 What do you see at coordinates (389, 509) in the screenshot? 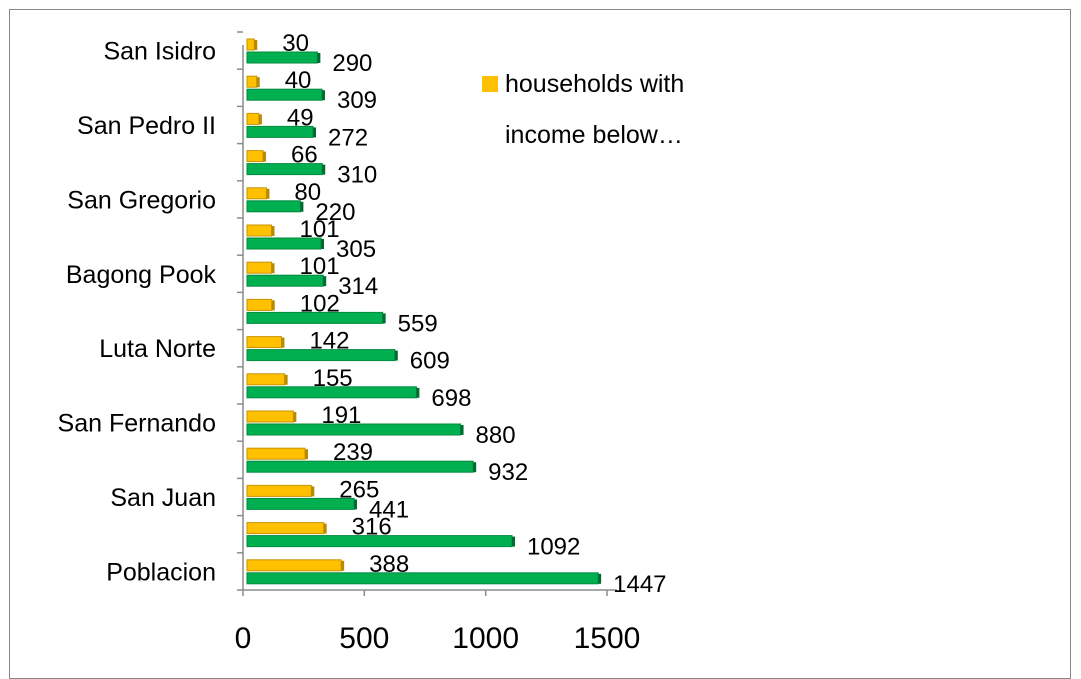
I see `data-label-total-households: 441` at bounding box center [389, 509].